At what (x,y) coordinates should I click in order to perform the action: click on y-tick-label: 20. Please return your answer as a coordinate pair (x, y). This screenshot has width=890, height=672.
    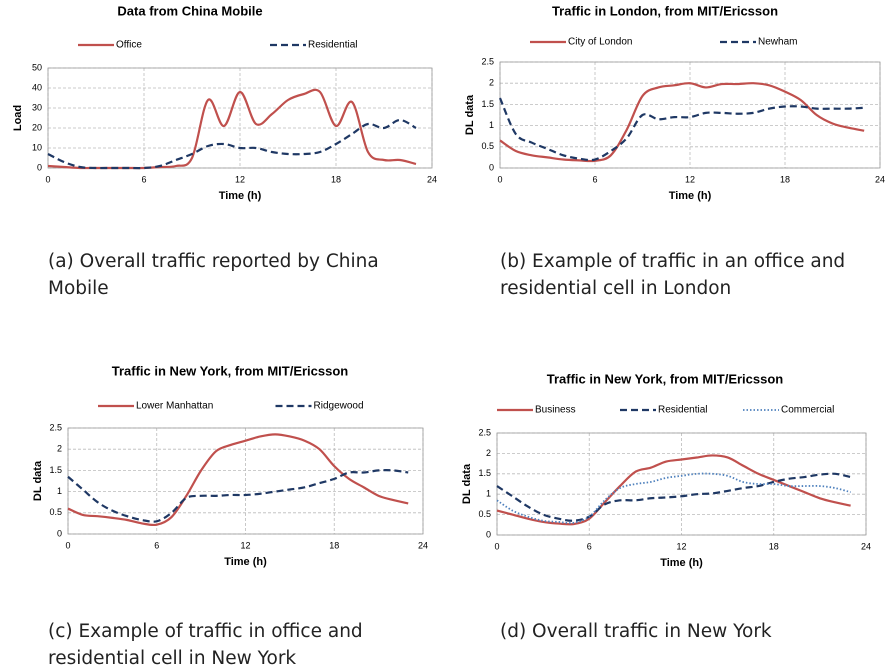
    Looking at the image, I should click on (37, 127).